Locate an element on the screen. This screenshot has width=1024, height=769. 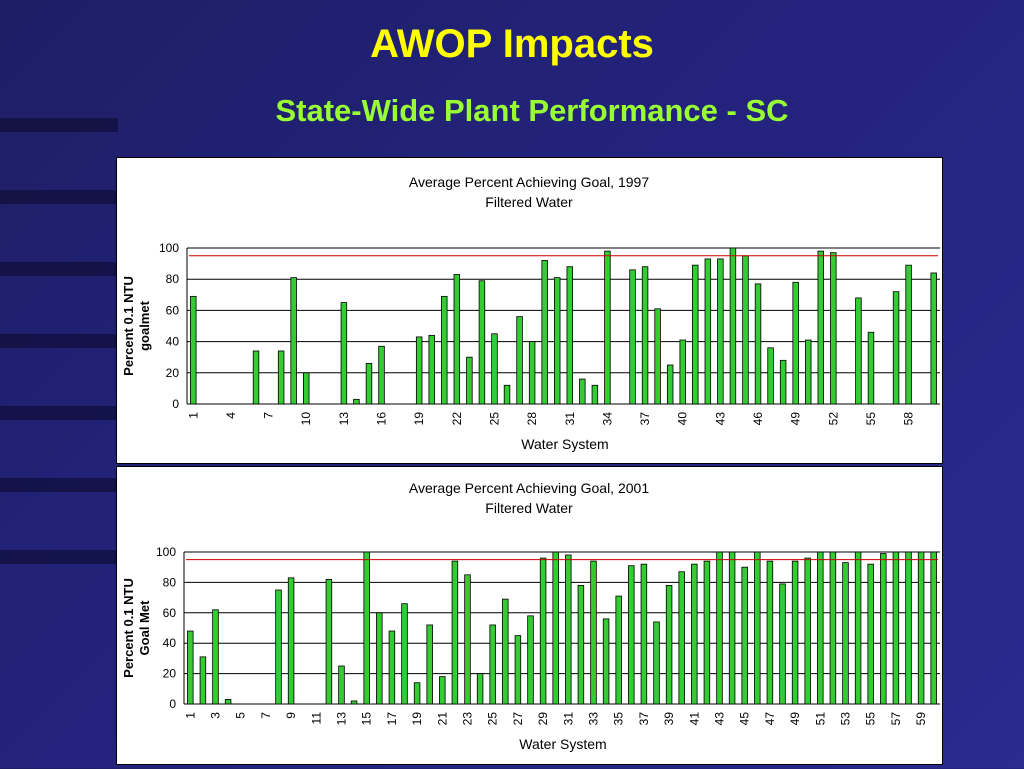
x-tick-label: 23 is located at coordinates (468, 719).